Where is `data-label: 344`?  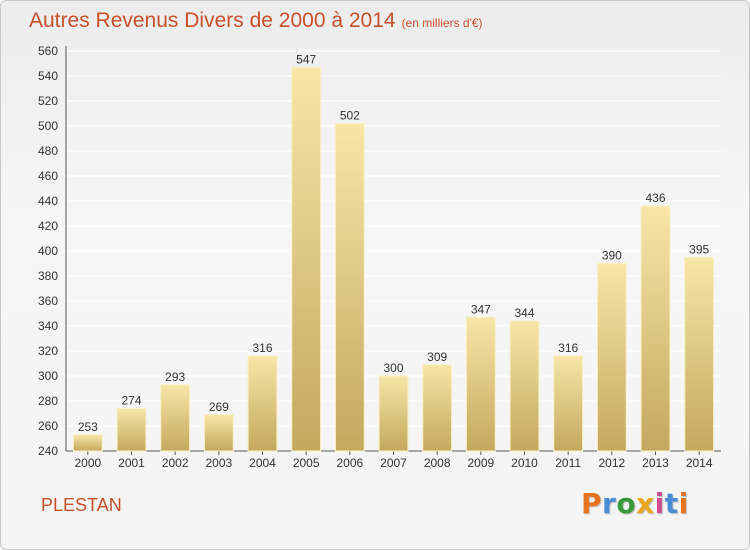
data-label: 344 is located at coordinates (524, 313).